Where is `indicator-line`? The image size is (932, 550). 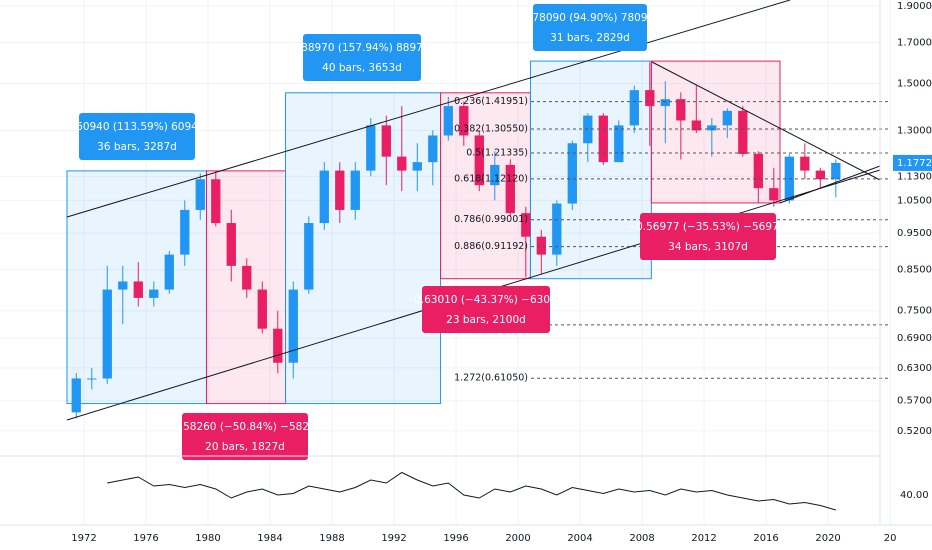
indicator-line is located at coordinates (471, 491).